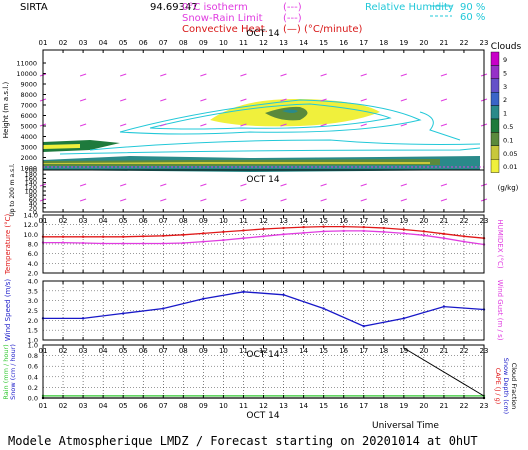  What do you see at coordinates (500, 243) in the screenshot?
I see `humidex-y-label: HUMIDEX (°C)` at bounding box center [500, 243].